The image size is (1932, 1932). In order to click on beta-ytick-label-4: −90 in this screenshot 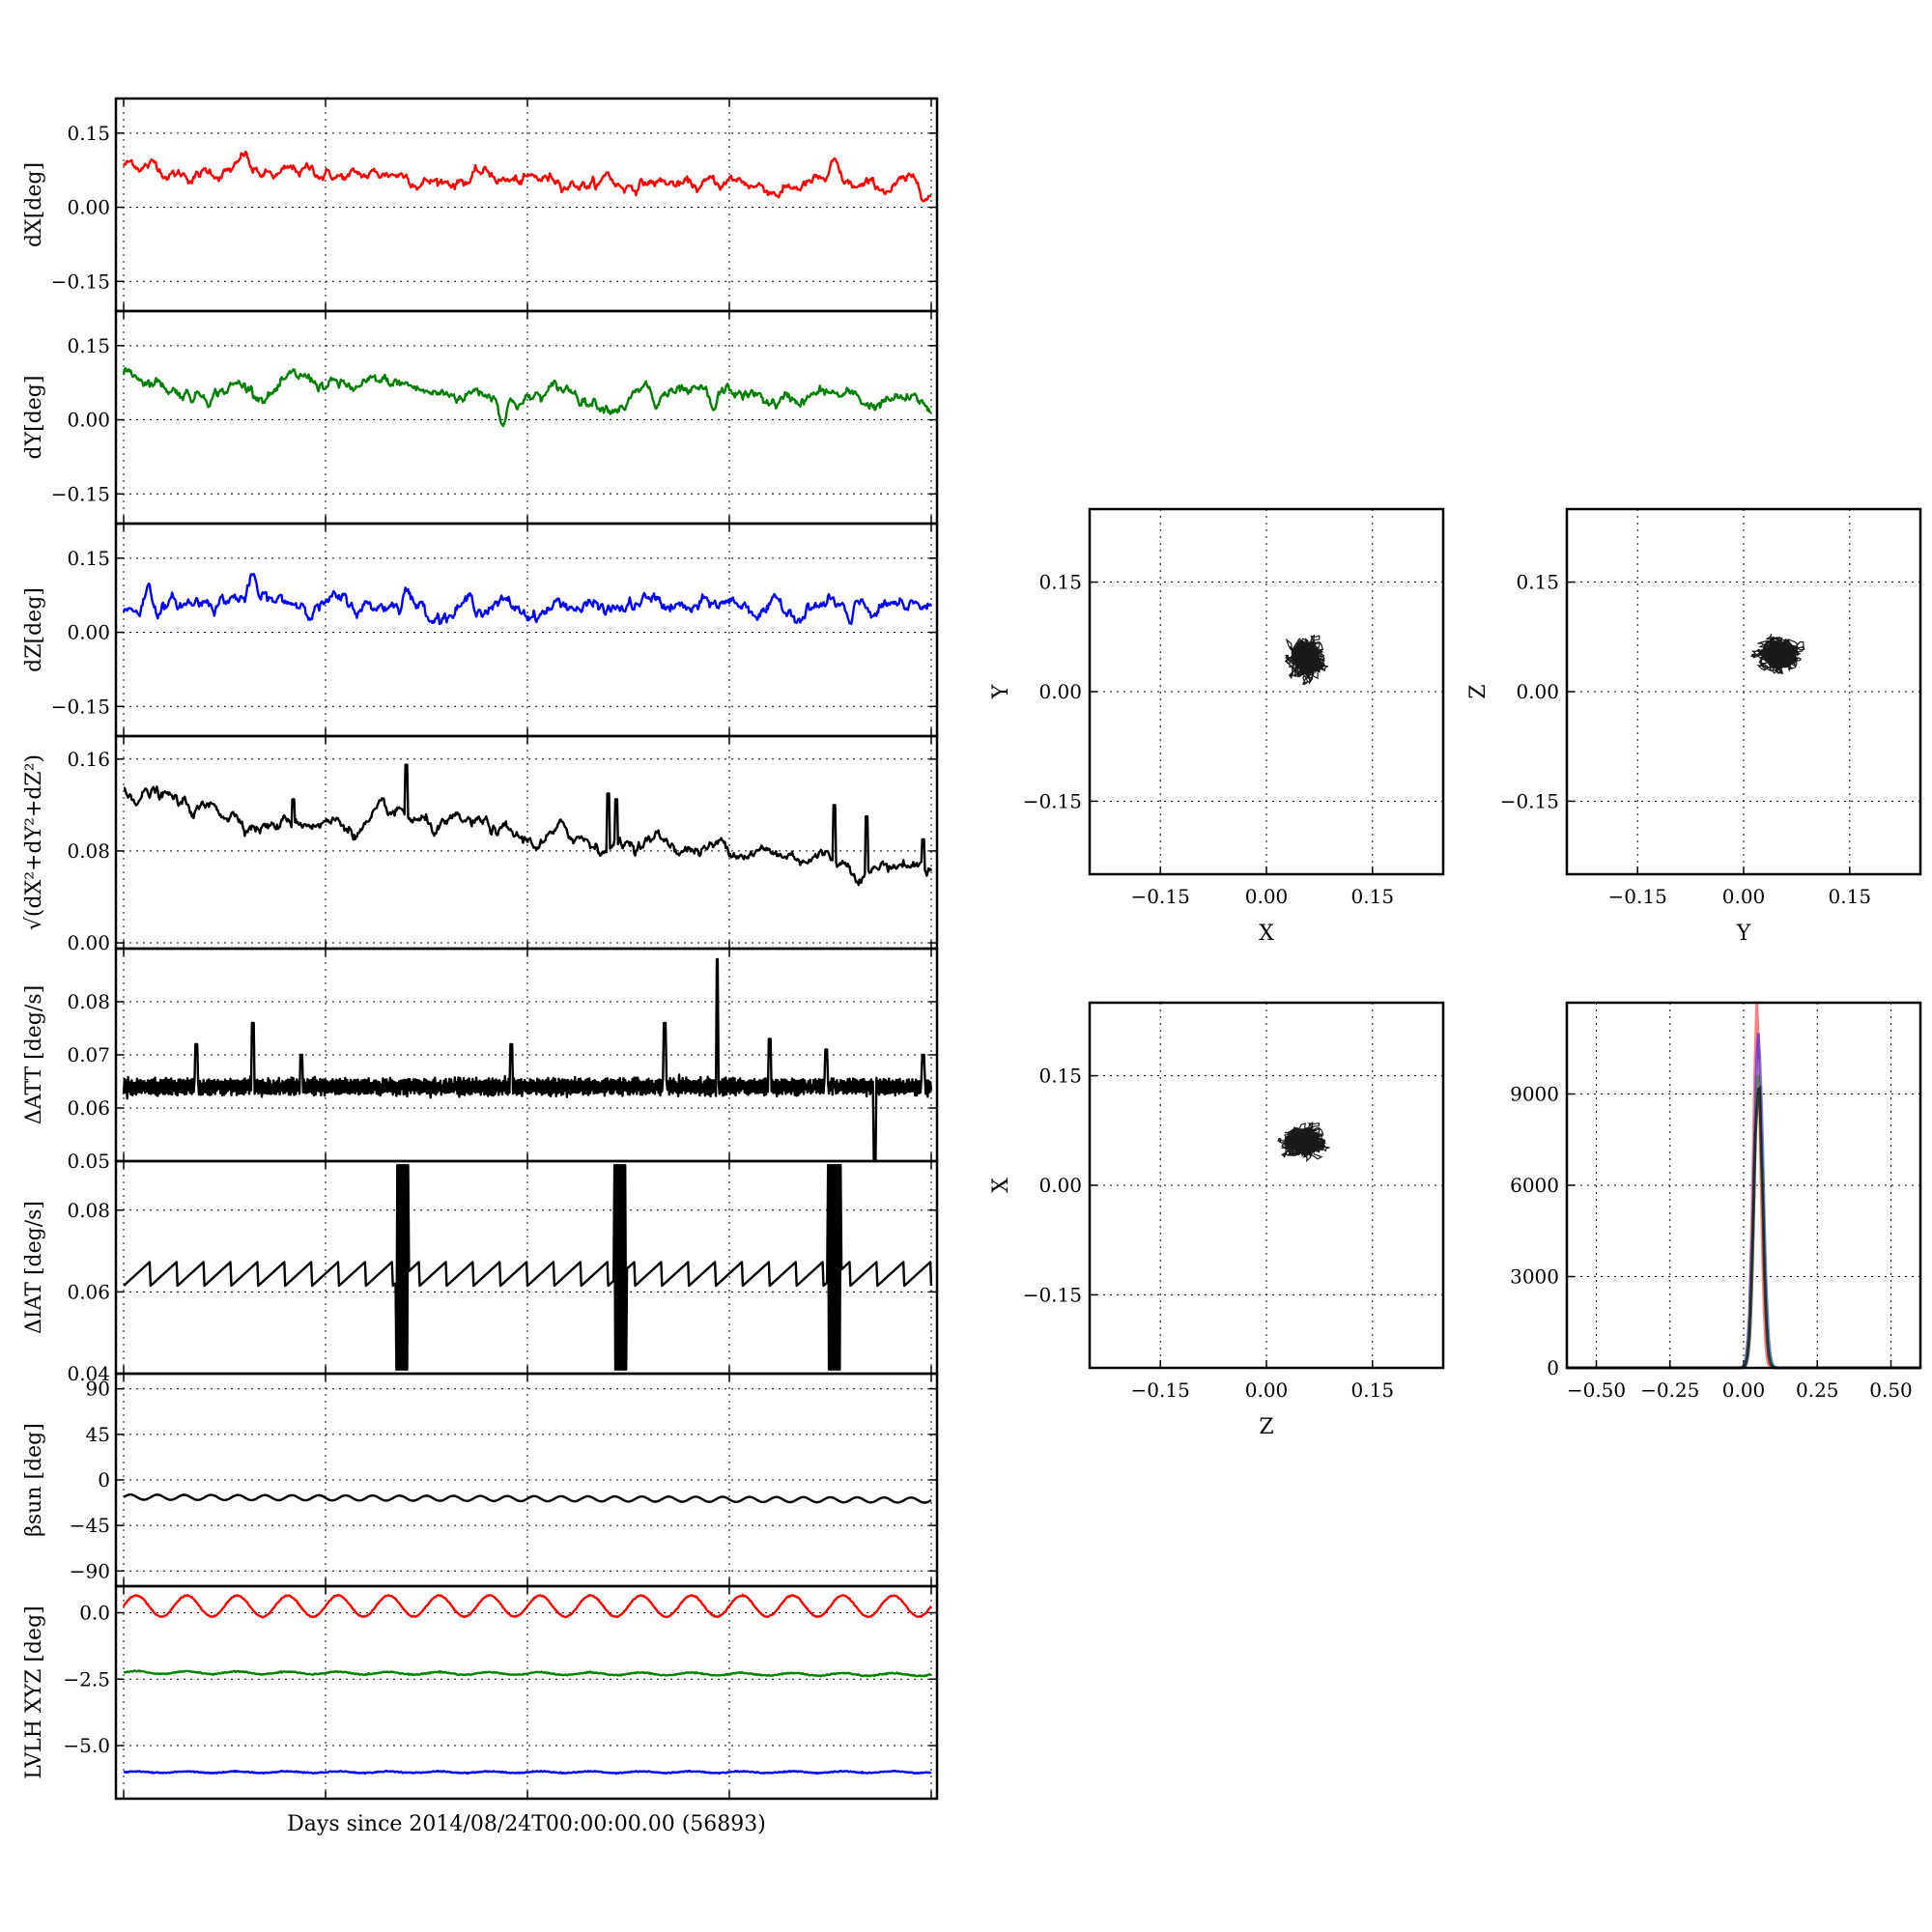, I will do `click(90, 1570)`.